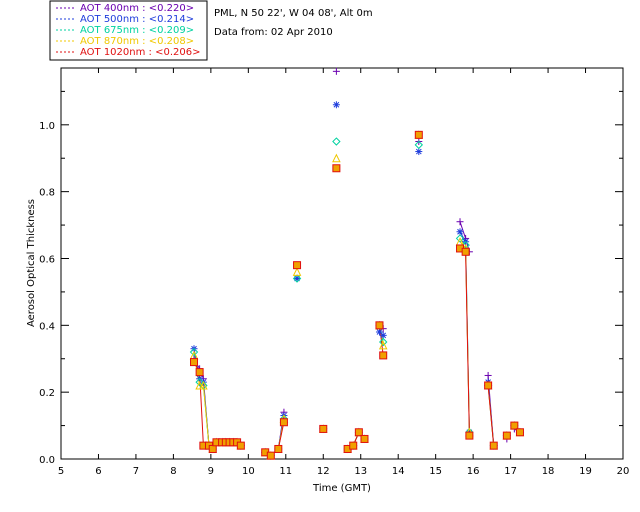 The width and height of the screenshot is (640, 512). I want to click on y-tick-label: 0.2, so click(47, 393).